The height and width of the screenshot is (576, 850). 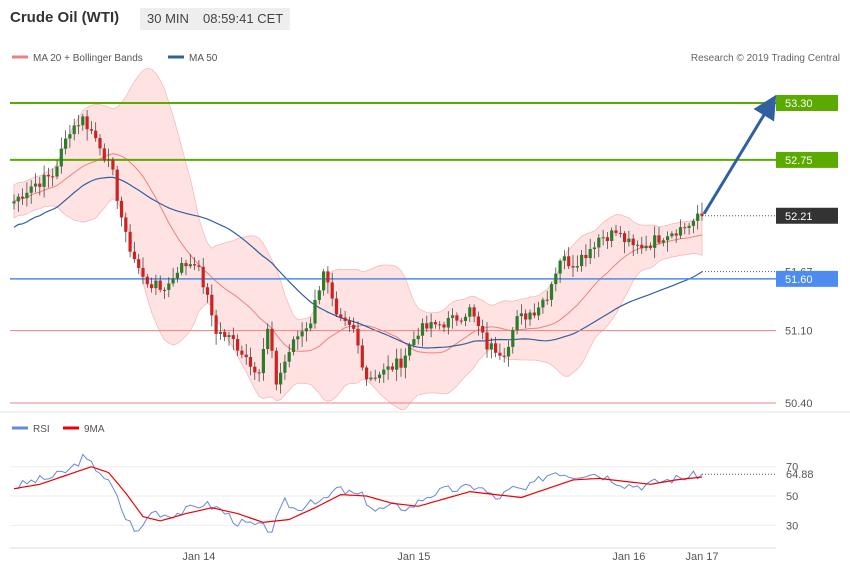 I want to click on rsi-line, so click(x=358, y=493).